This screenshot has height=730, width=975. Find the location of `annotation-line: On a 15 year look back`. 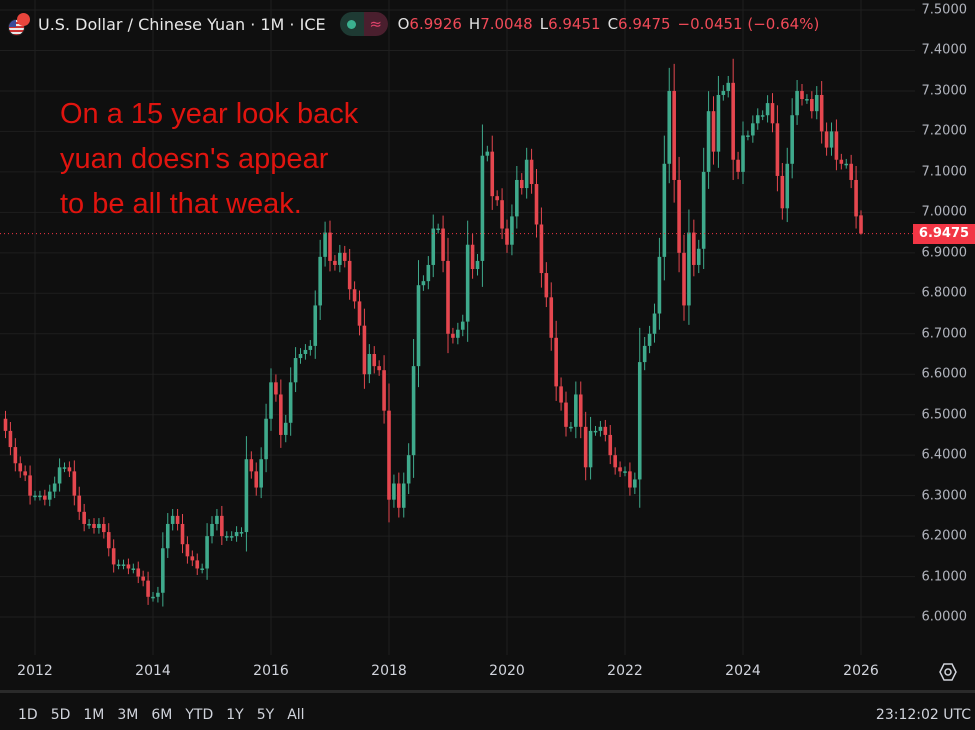

annotation-line: On a 15 year look back is located at coordinates (209, 114).